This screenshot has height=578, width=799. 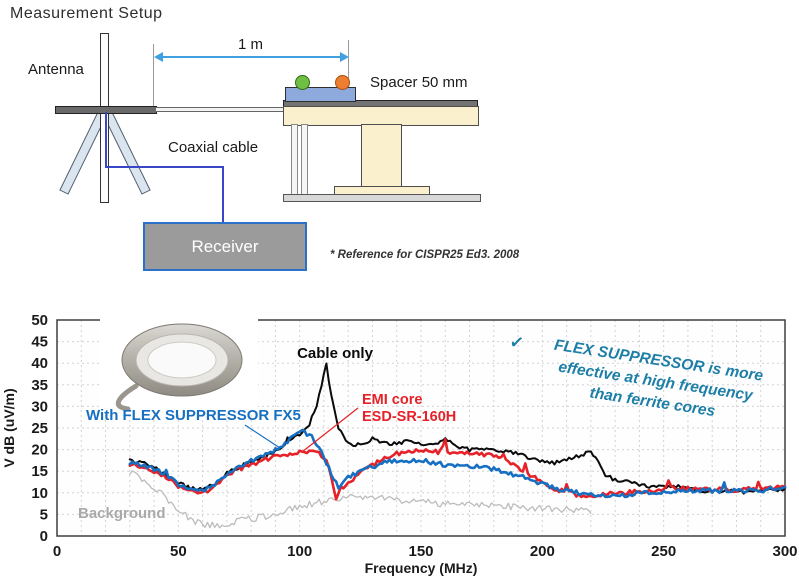 I want to click on floor-plate, so click(x=382, y=198).